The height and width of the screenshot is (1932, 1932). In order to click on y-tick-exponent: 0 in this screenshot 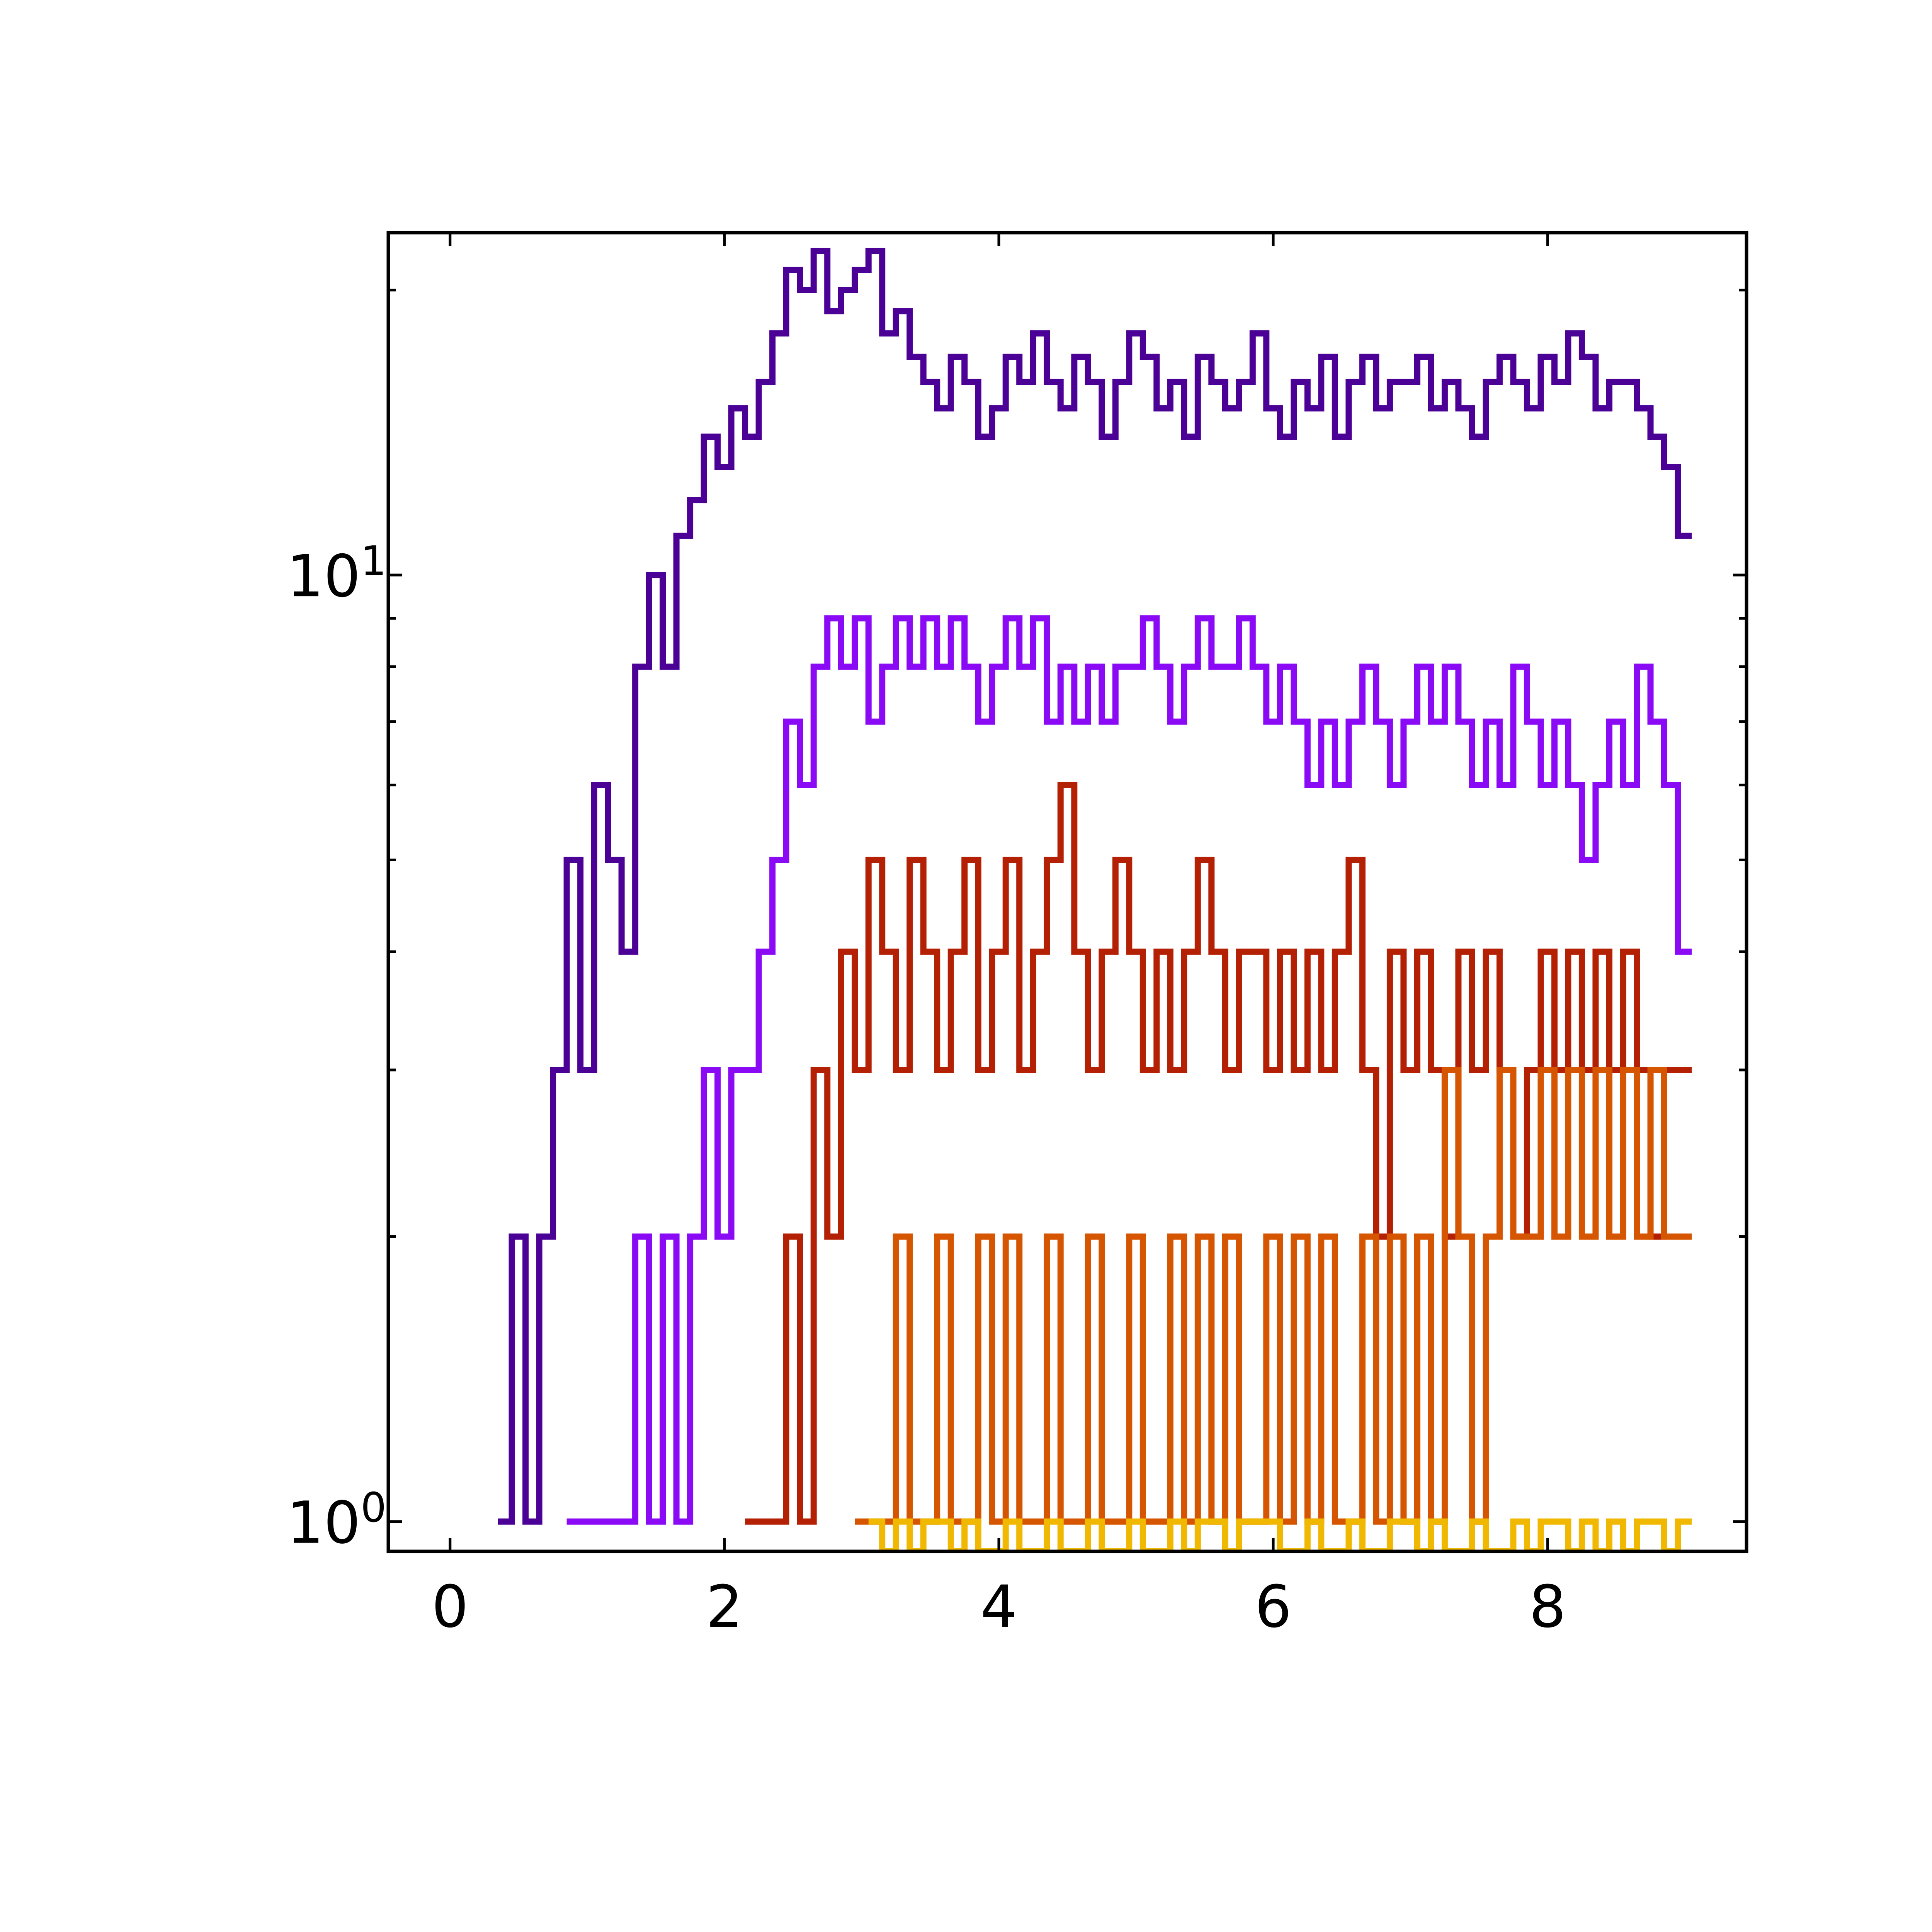, I will do `click(374, 1508)`.